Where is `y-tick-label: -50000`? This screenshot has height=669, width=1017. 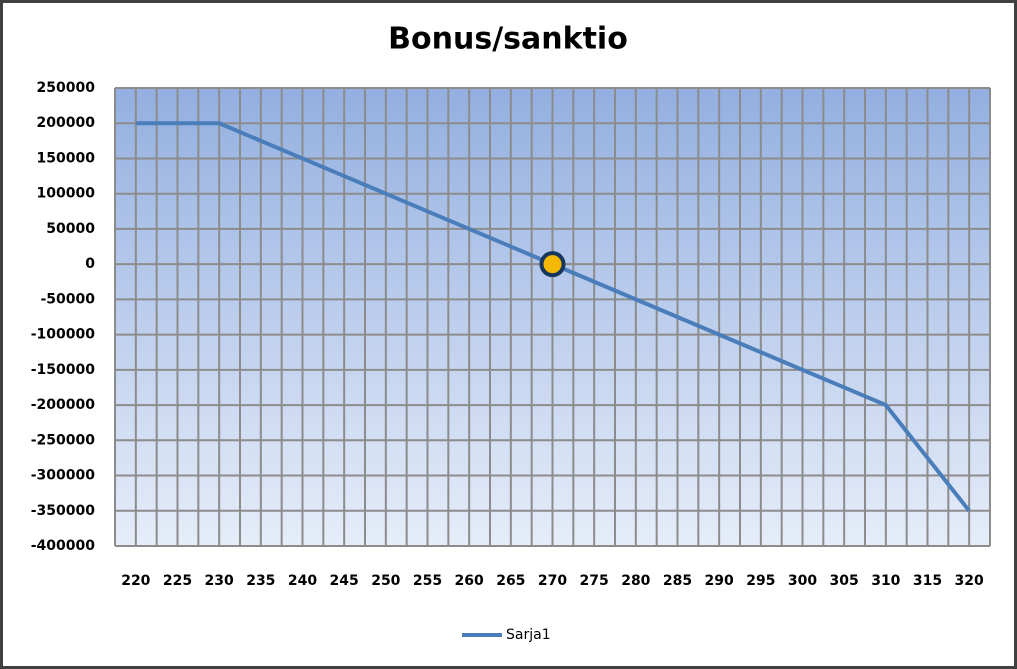 y-tick-label: -50000 is located at coordinates (67, 299).